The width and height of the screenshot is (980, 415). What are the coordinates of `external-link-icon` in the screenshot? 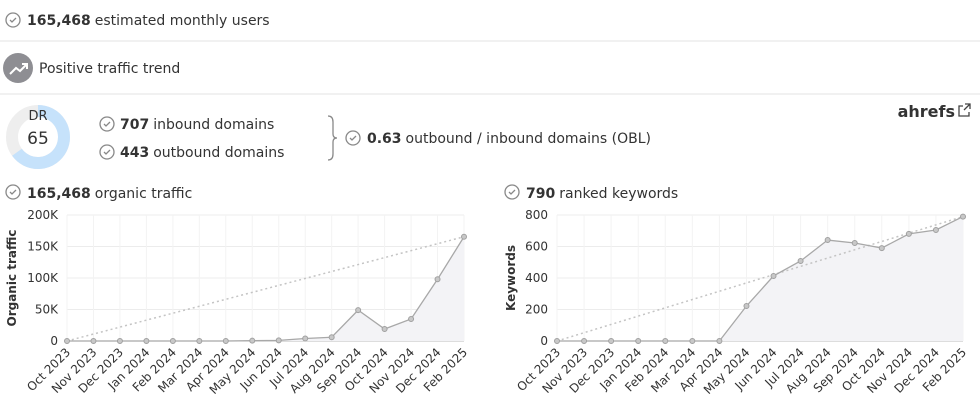 It's located at (964, 110).